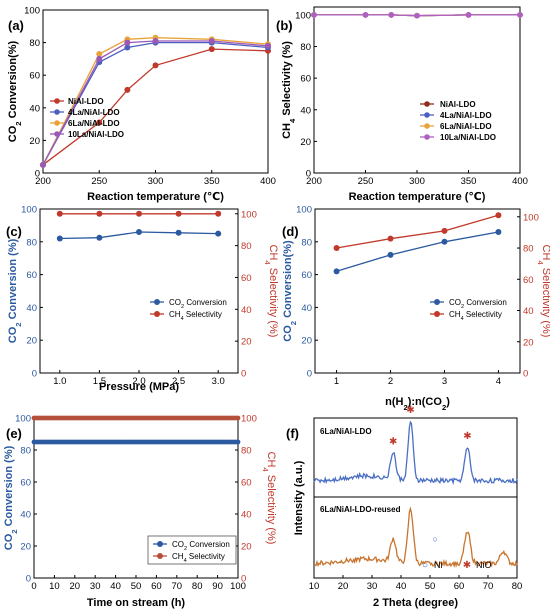 Image resolution: width=550 pixels, height=614 pixels. Describe the element at coordinates (425, 565) in the screenshot. I see `ni-legend-marker: ○` at that location.